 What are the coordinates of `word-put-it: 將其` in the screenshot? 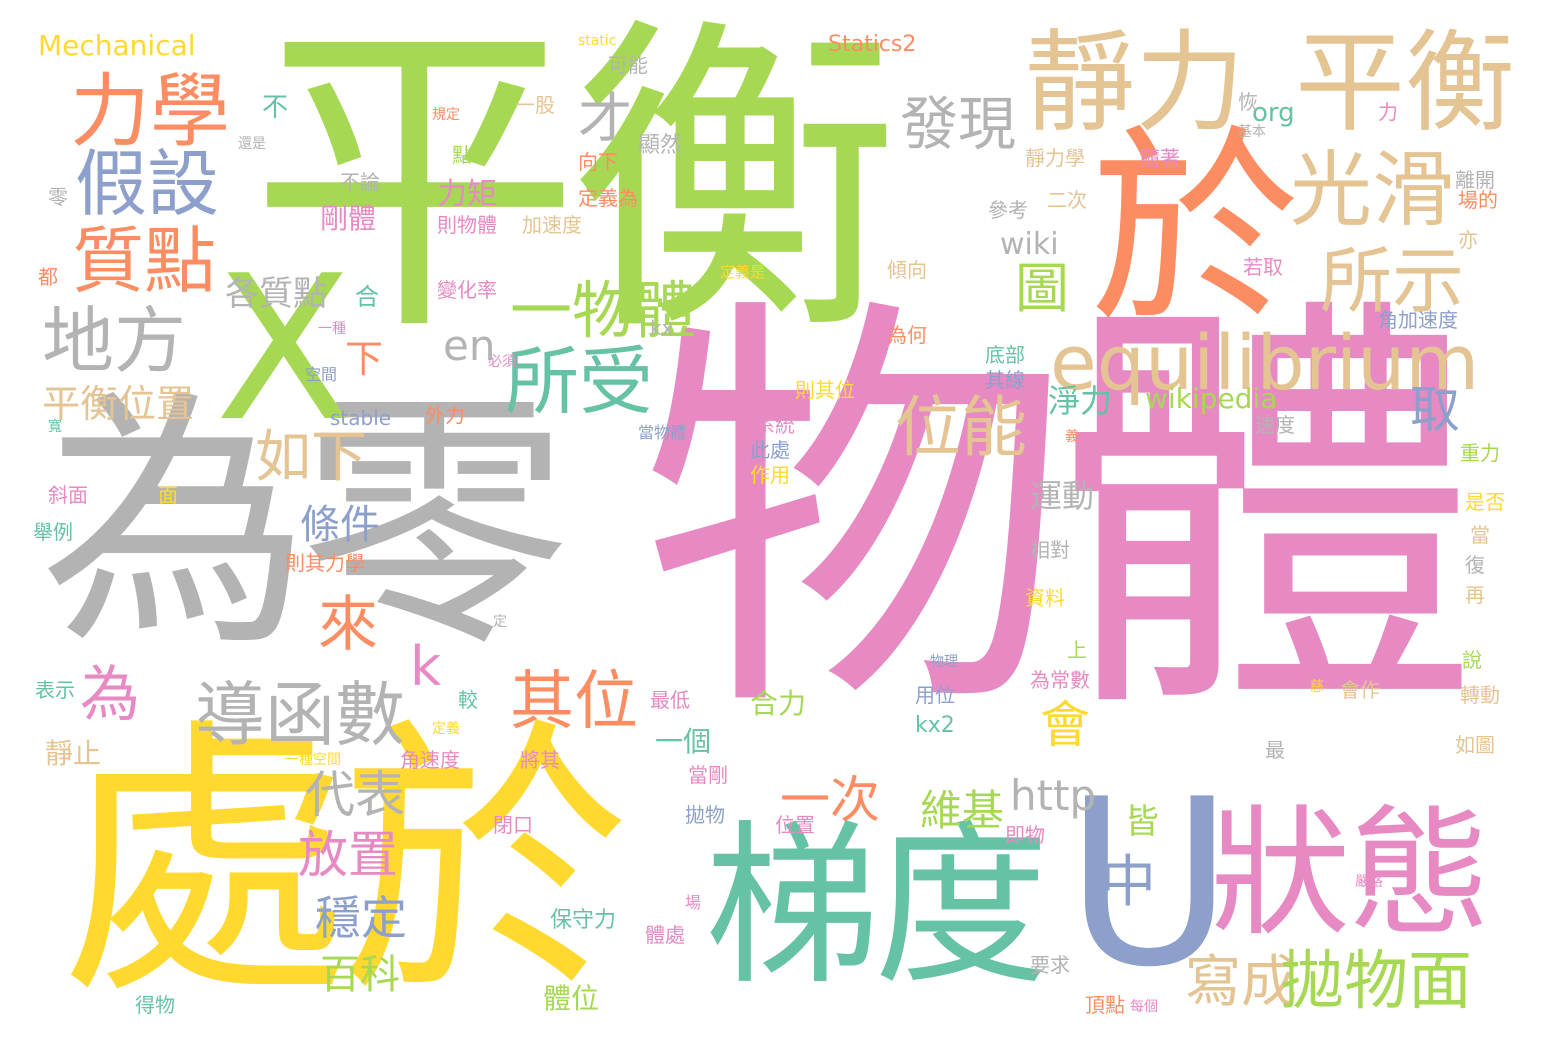 It's located at (540, 760).